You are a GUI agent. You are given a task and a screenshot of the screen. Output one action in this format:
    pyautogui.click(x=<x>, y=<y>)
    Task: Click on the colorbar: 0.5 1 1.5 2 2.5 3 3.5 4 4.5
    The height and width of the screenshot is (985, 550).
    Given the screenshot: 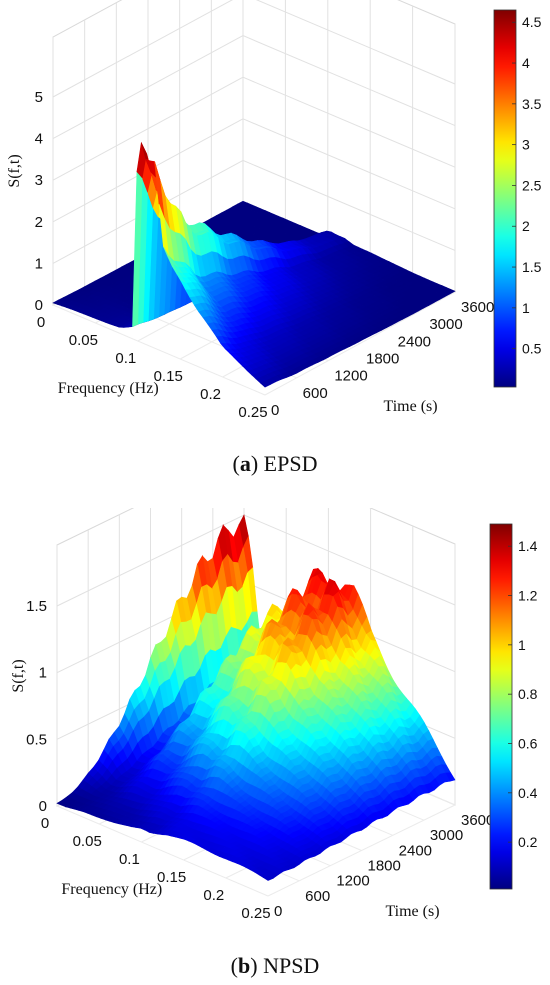 What is the action you would take?
    pyautogui.click(x=517, y=198)
    